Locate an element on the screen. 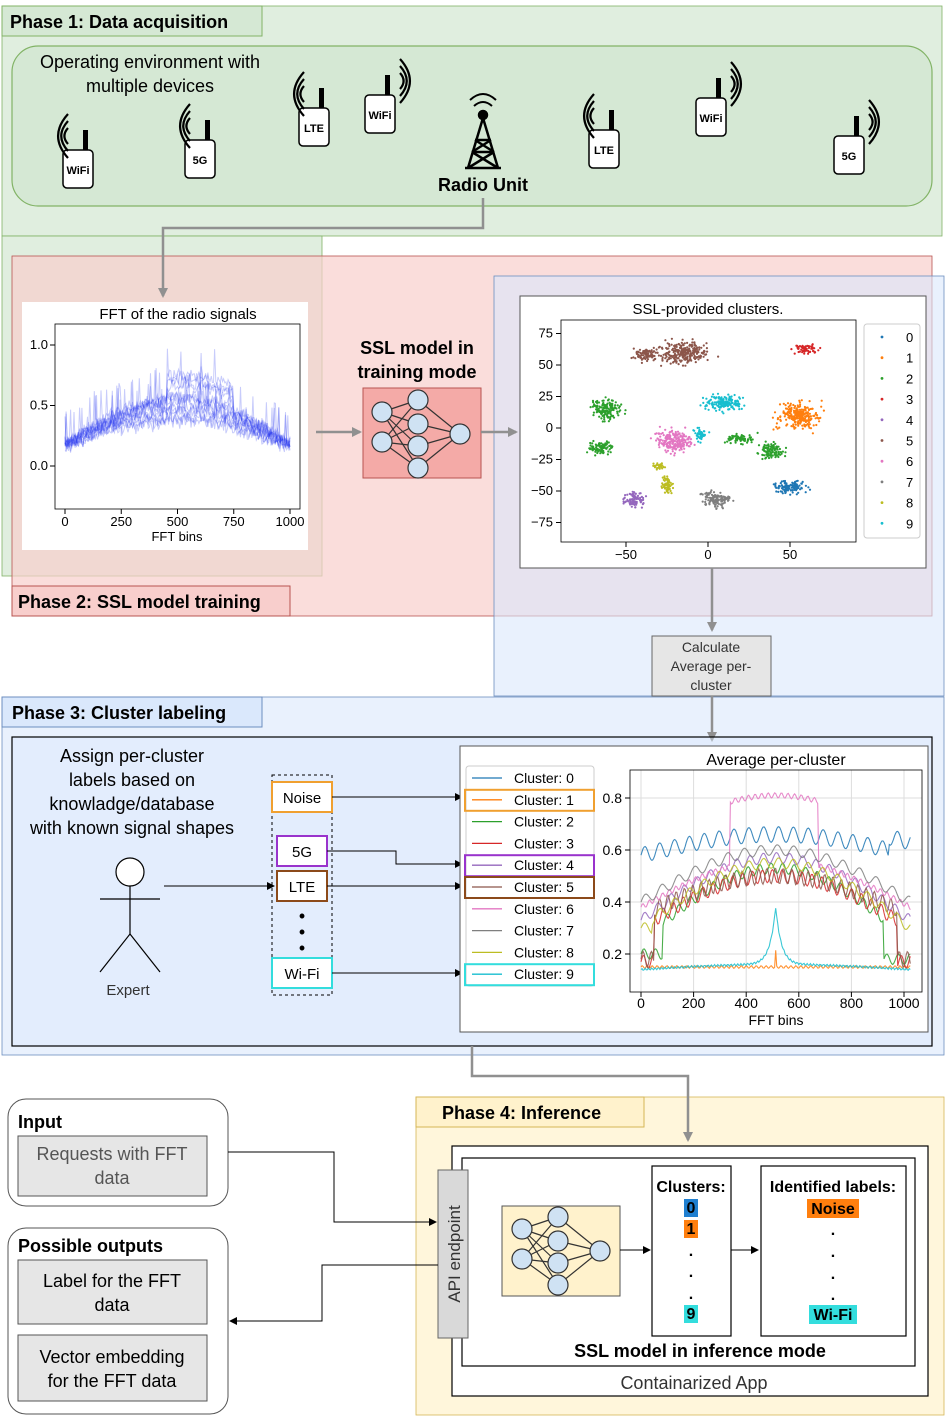 The width and height of the screenshot is (947, 1423). cluster-chart-title: SSL-provided clusters. is located at coordinates (708, 309).